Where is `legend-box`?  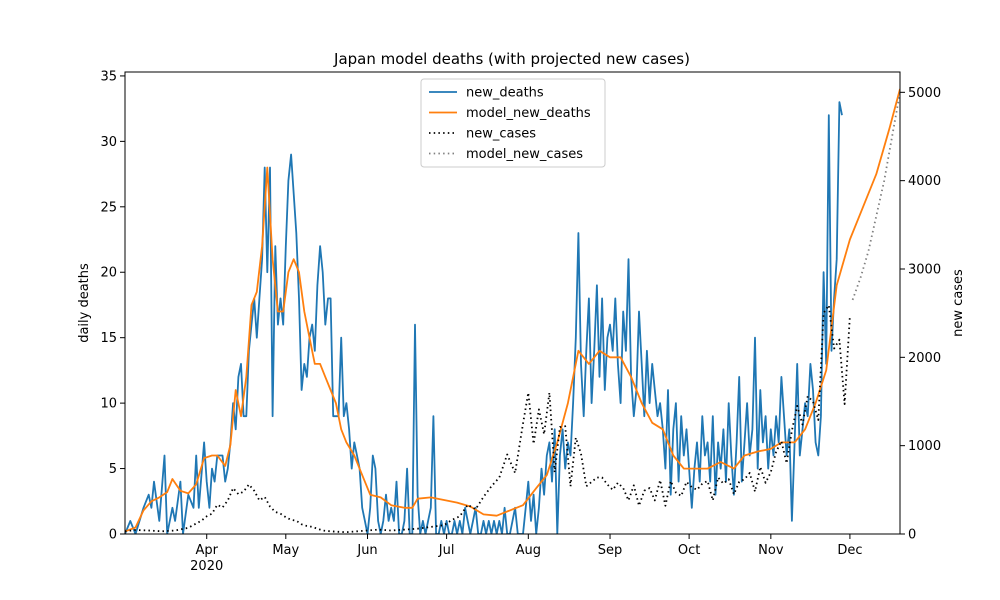 legend-box is located at coordinates (513, 123).